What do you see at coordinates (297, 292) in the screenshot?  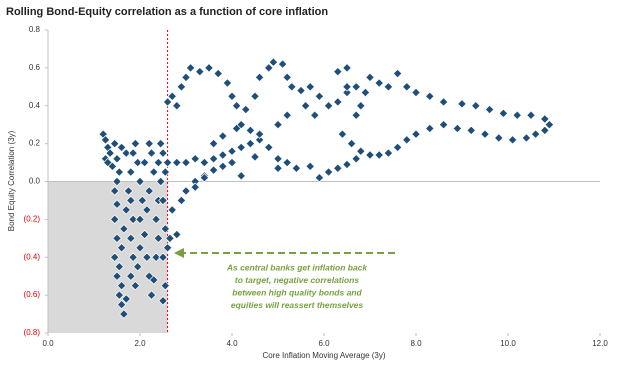 I see `annotation-text: between high quality bonds and` at bounding box center [297, 292].